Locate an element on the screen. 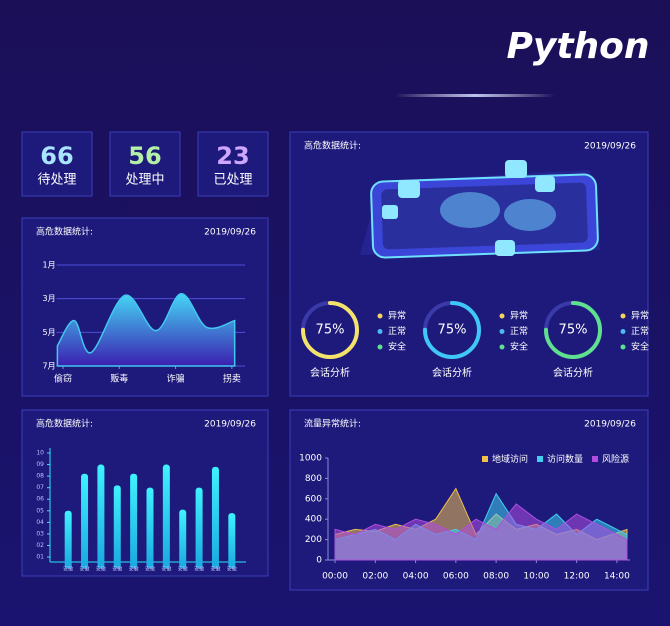 The height and width of the screenshot is (626, 670). stat-label: 处理中 is located at coordinates (144, 180).